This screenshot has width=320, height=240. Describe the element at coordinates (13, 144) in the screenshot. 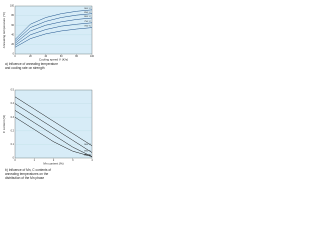

I see `y-tick-label: 0.1` at that location.